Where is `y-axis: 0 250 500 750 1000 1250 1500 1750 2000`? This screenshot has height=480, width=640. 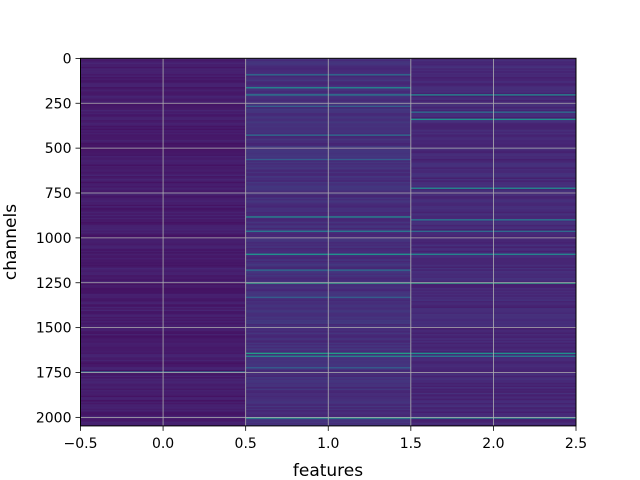
y-axis: 0 250 500 750 1000 1250 1500 1750 2000 is located at coordinates (58, 238).